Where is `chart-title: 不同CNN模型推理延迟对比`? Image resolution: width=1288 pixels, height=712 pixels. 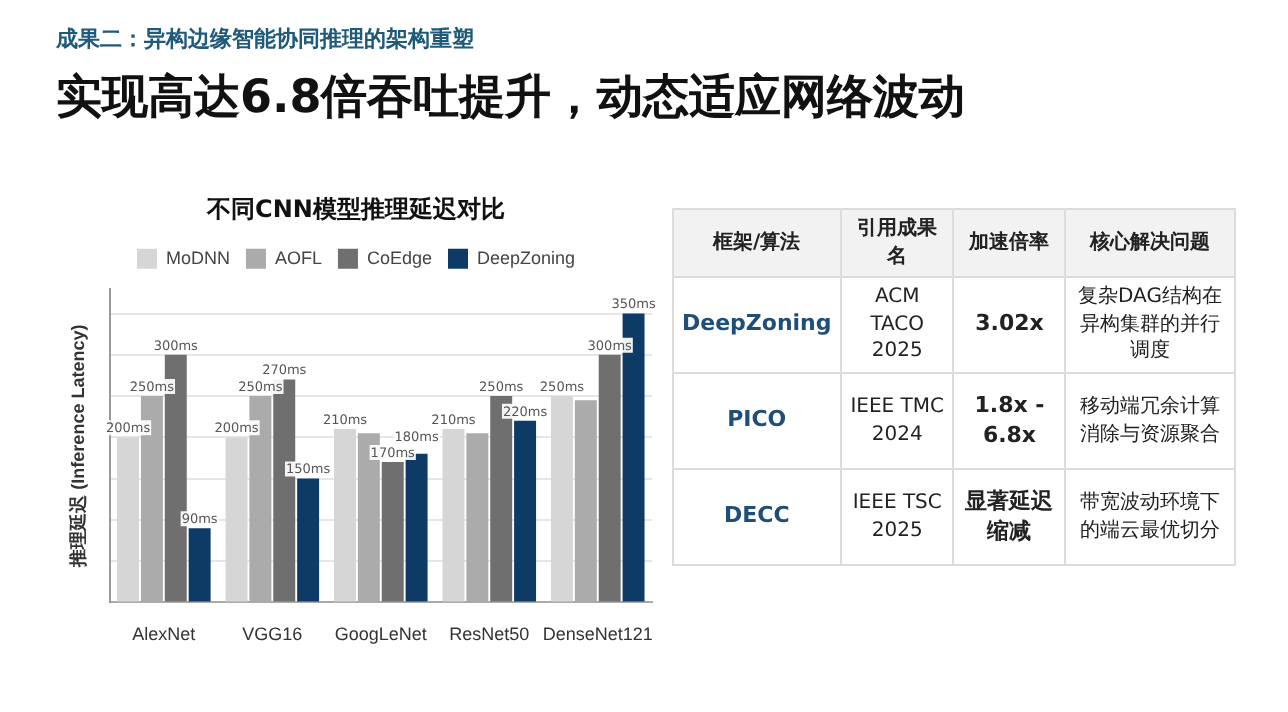 chart-title: 不同CNN模型推理延迟对比 is located at coordinates (355, 208).